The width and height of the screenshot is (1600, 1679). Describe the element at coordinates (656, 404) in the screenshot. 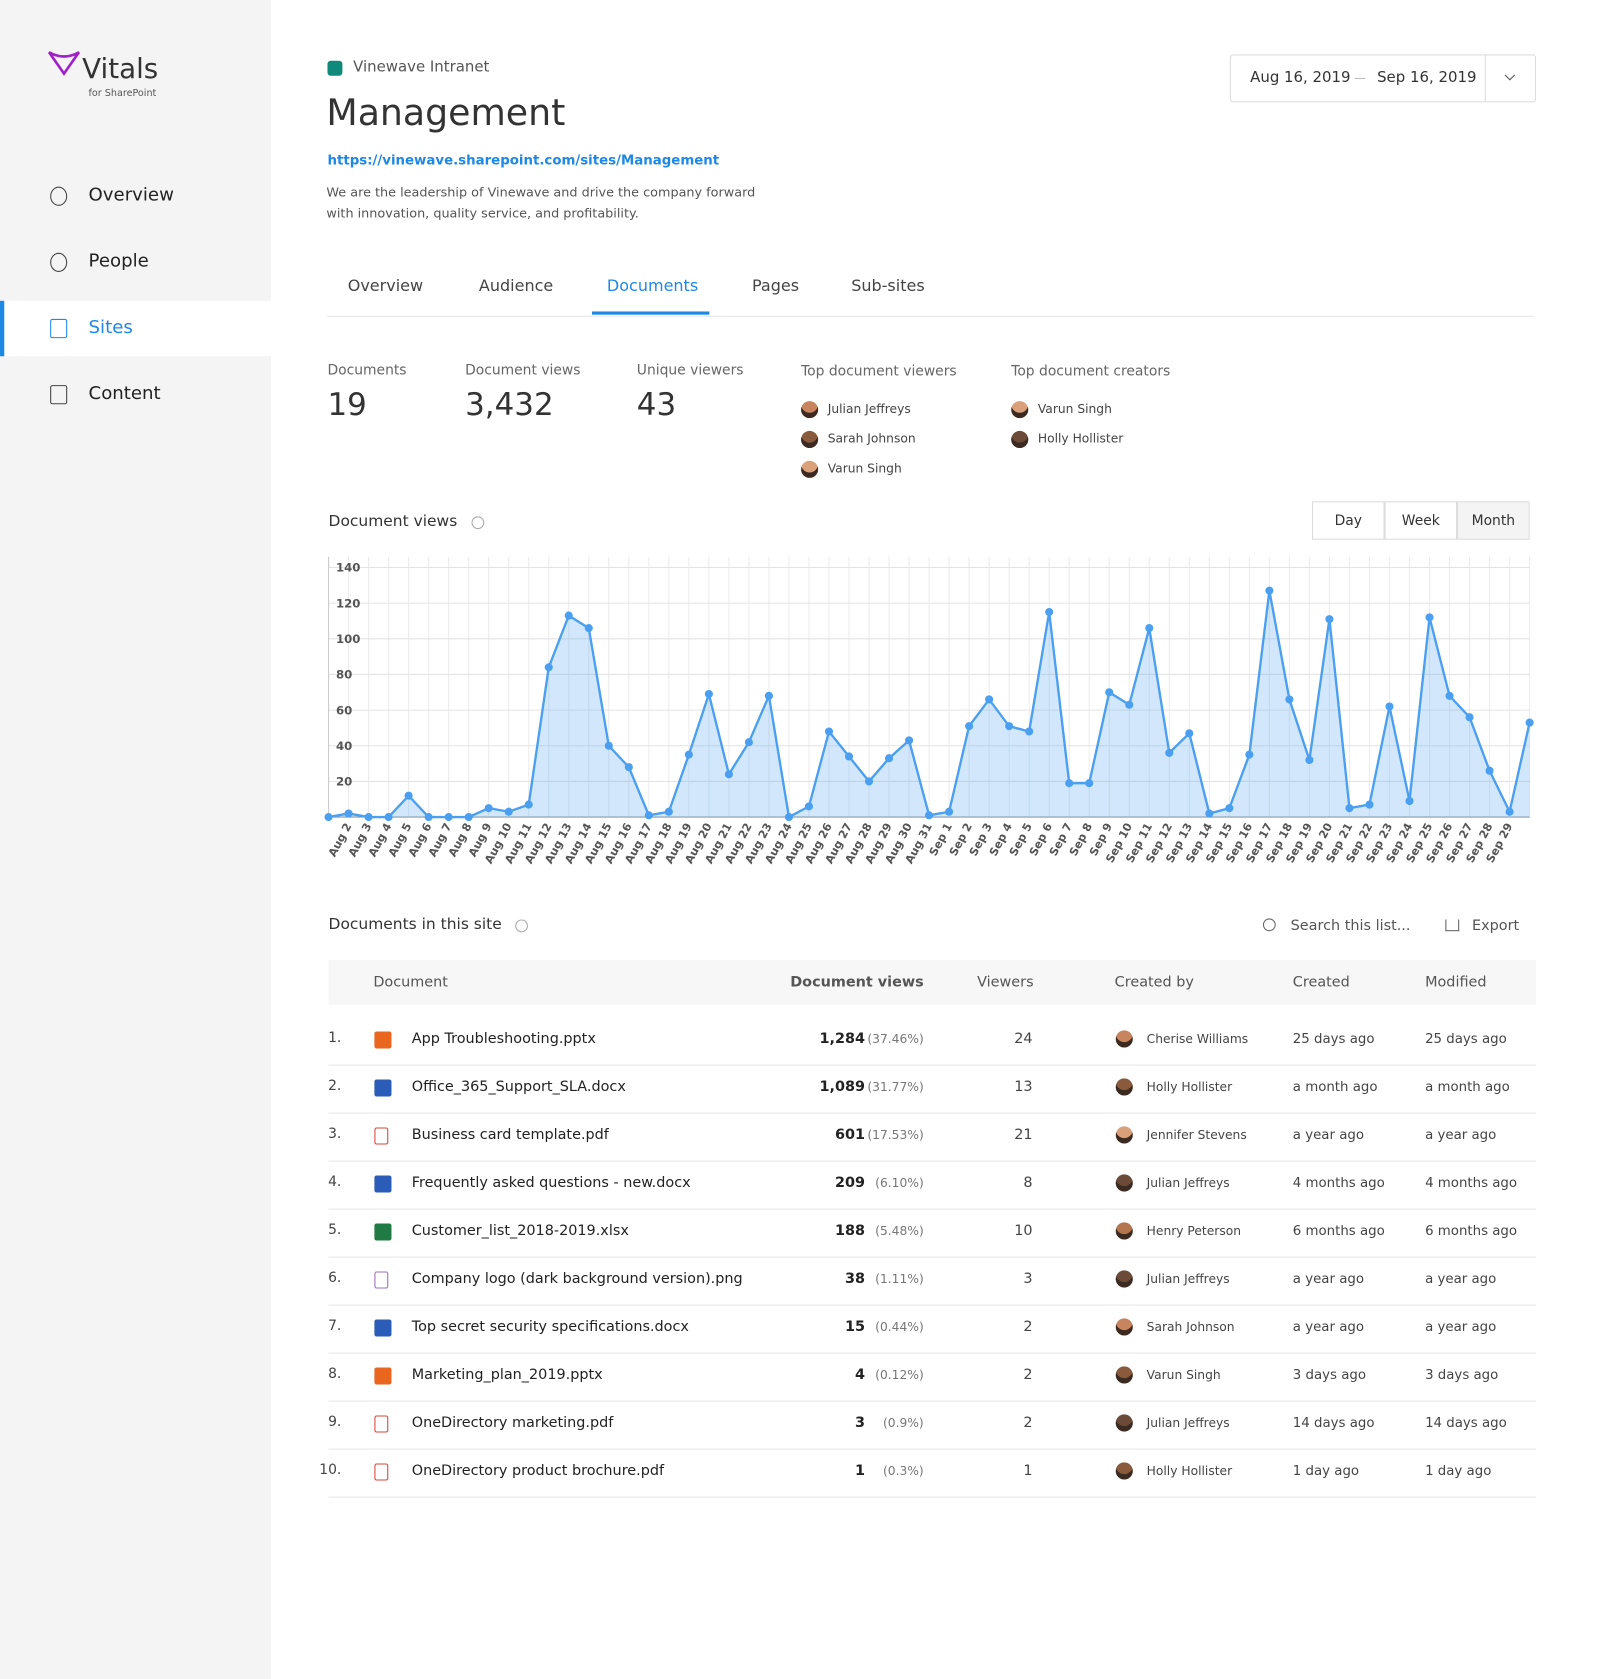

I see `stat-value: 43` at that location.